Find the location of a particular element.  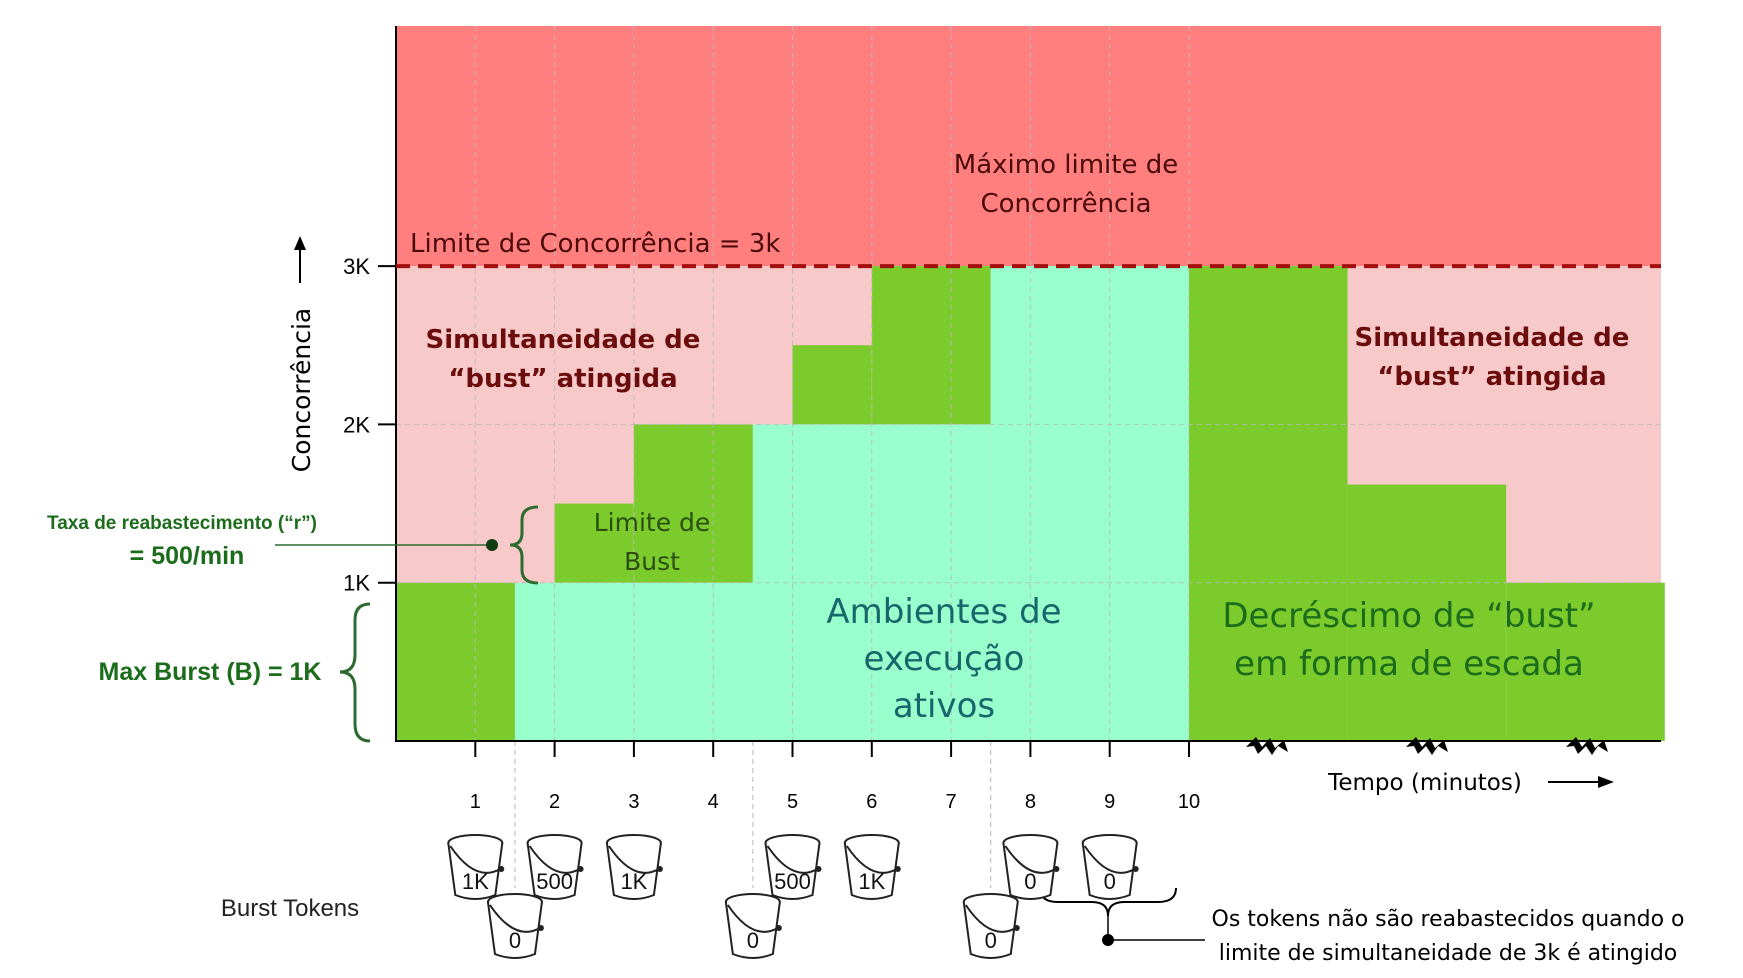

note-line-1: Os tokens não são reabastecidos quando o is located at coordinates (1448, 919).